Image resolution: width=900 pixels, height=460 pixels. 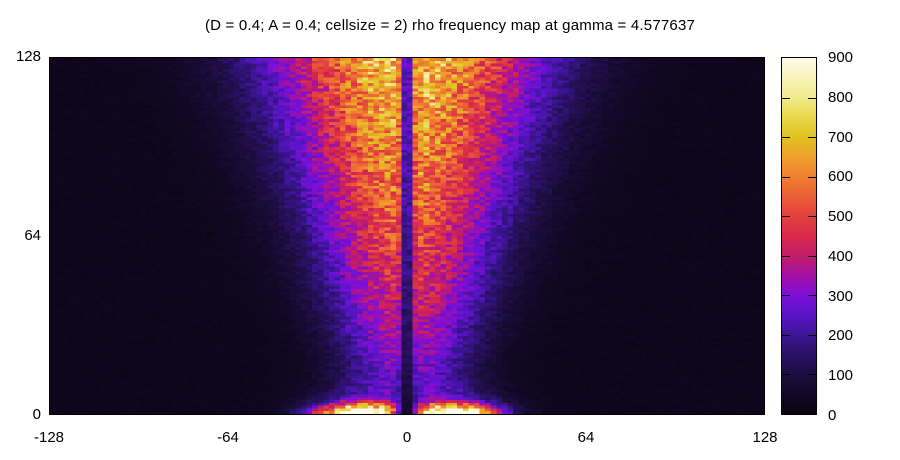 I want to click on colorbar-tick-label: 500, so click(x=841, y=217).